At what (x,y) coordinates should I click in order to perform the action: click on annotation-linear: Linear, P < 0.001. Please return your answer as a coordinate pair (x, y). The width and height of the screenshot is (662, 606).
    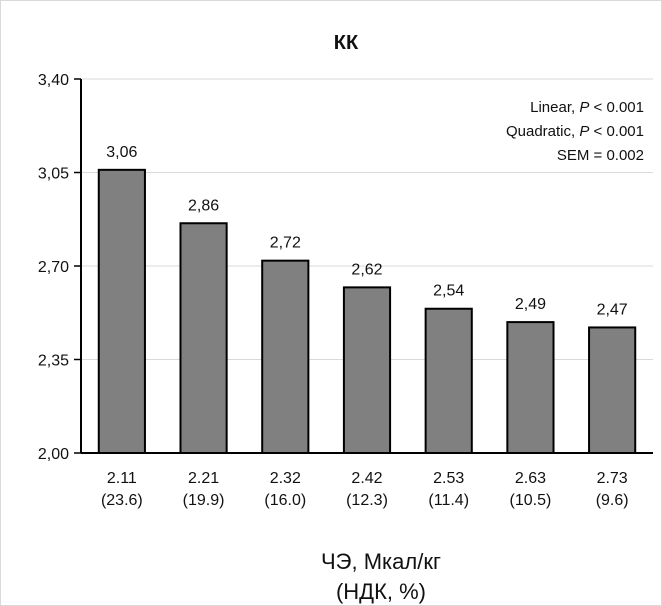
    Looking at the image, I should click on (587, 107).